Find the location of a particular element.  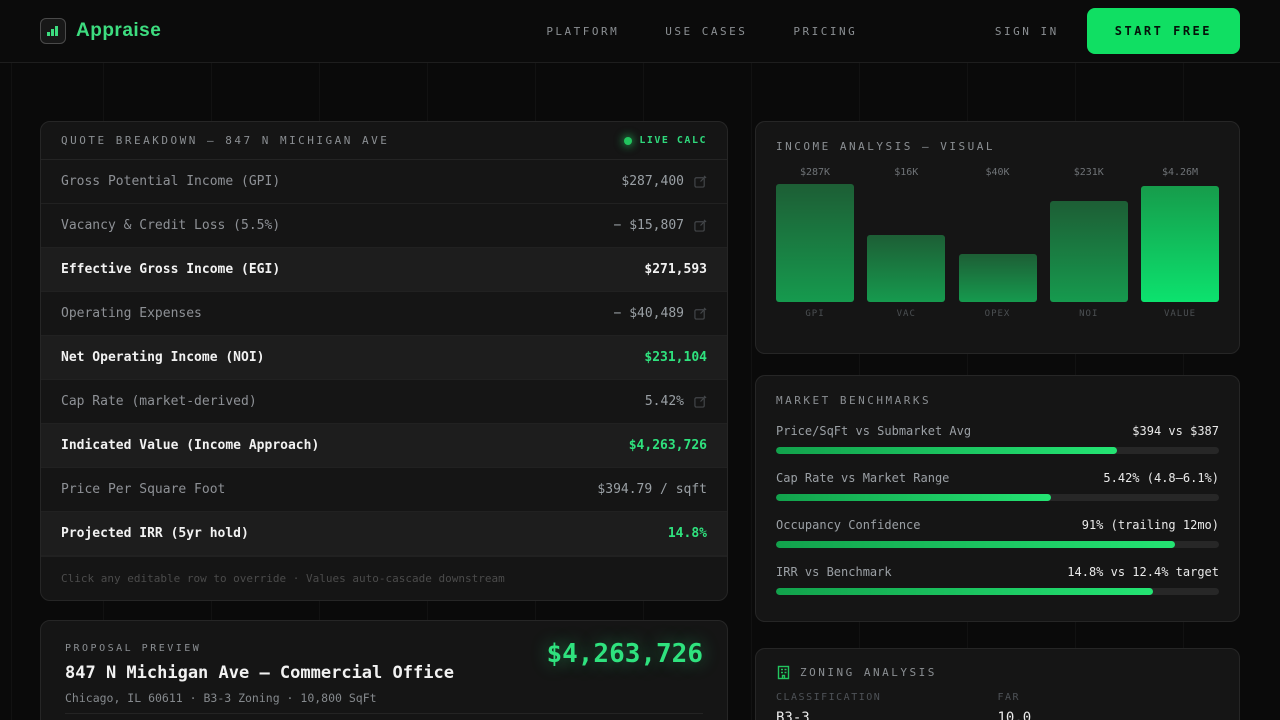

zoning-field-value: B3-3 is located at coordinates (793, 715).